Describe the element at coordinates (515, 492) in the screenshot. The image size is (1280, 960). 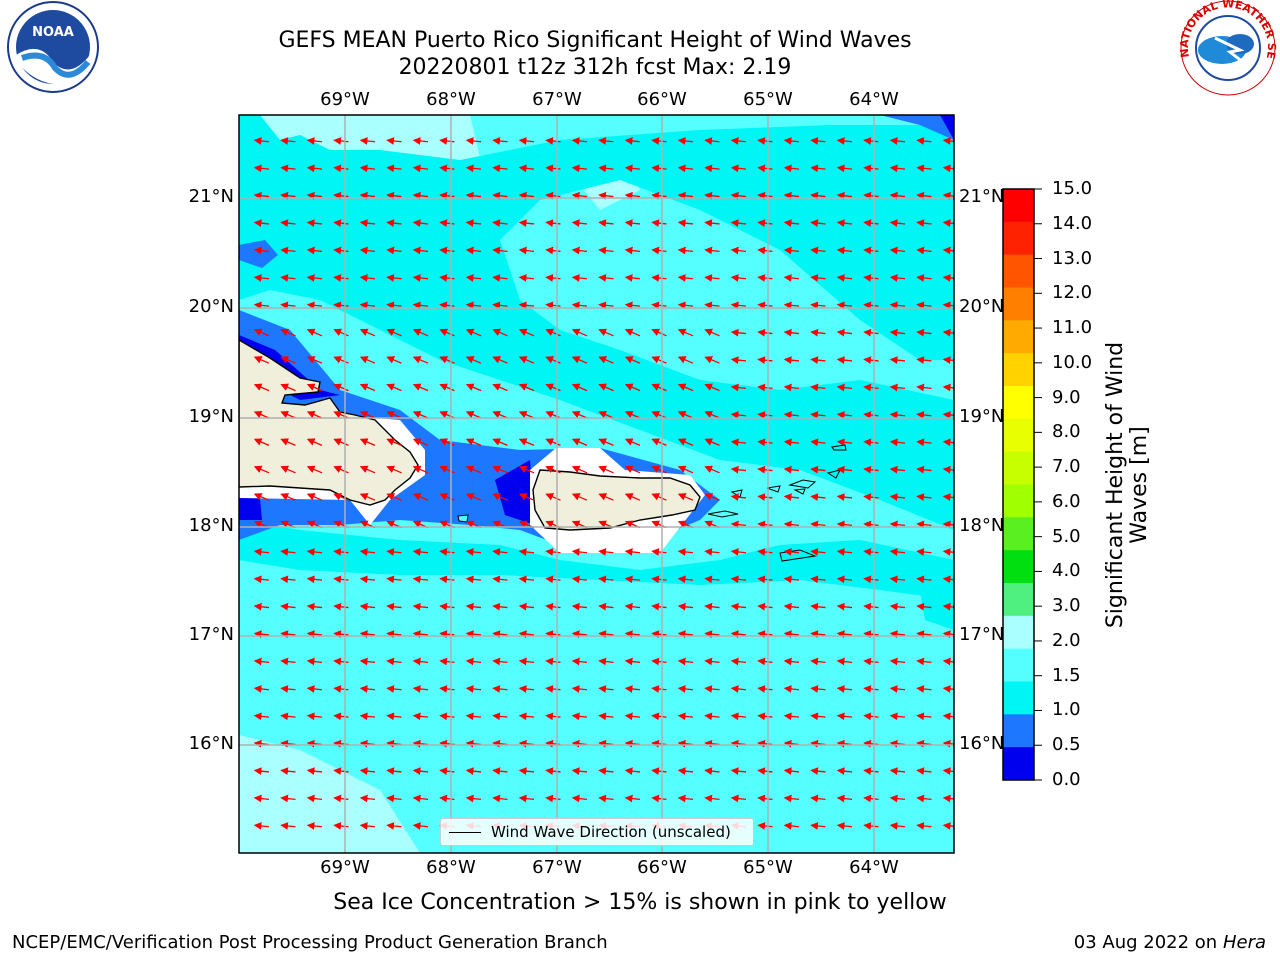
I see `deep-blue-region-mona` at that location.